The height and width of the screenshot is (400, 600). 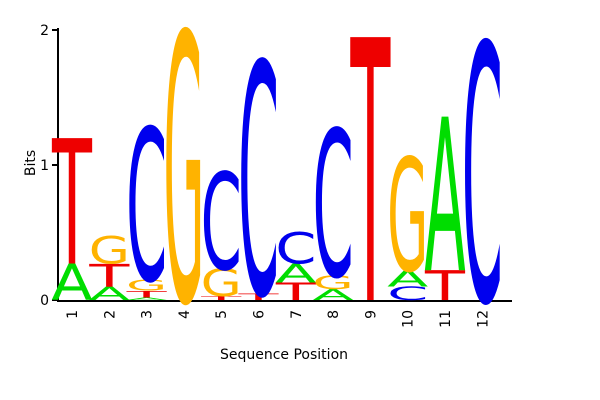 I want to click on y-tick-label: 0, so click(x=44, y=301).